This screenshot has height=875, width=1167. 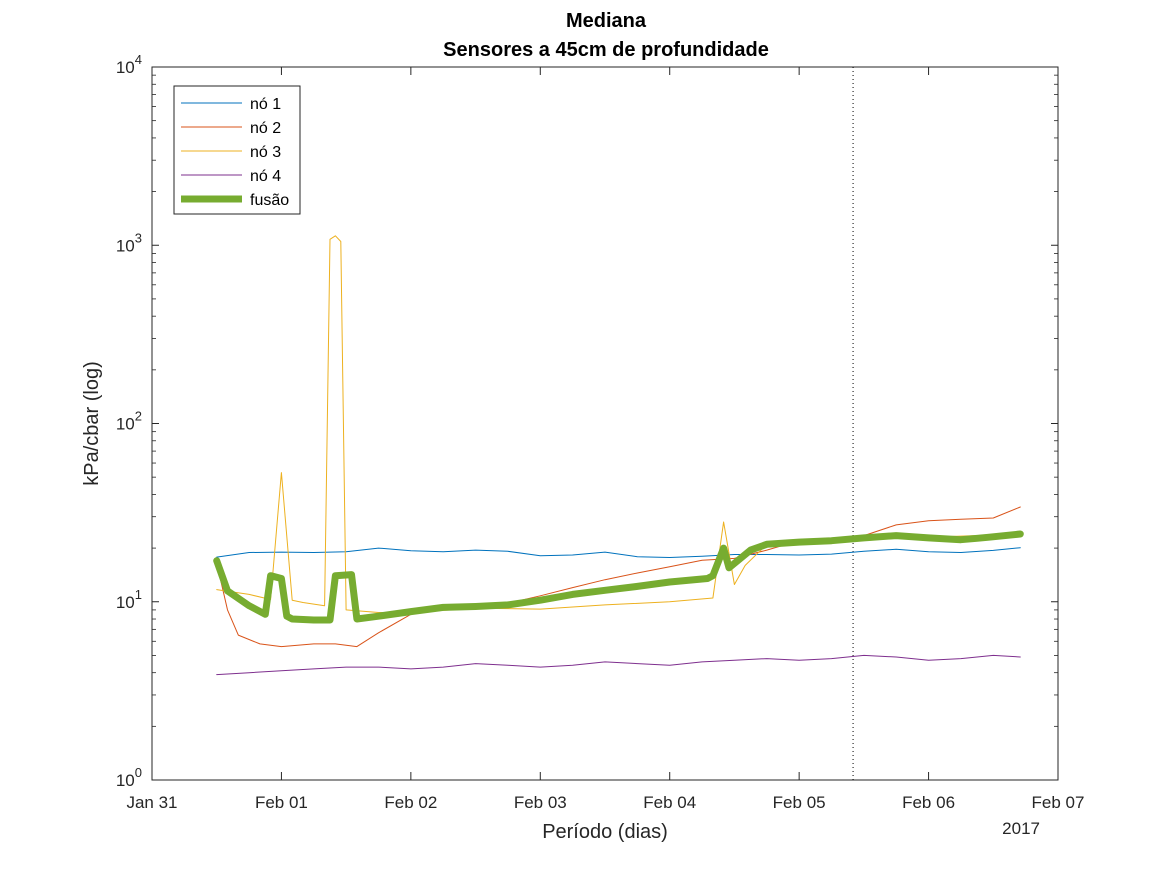 I want to click on y-tick-label: 10¹, so click(x=129, y=599).